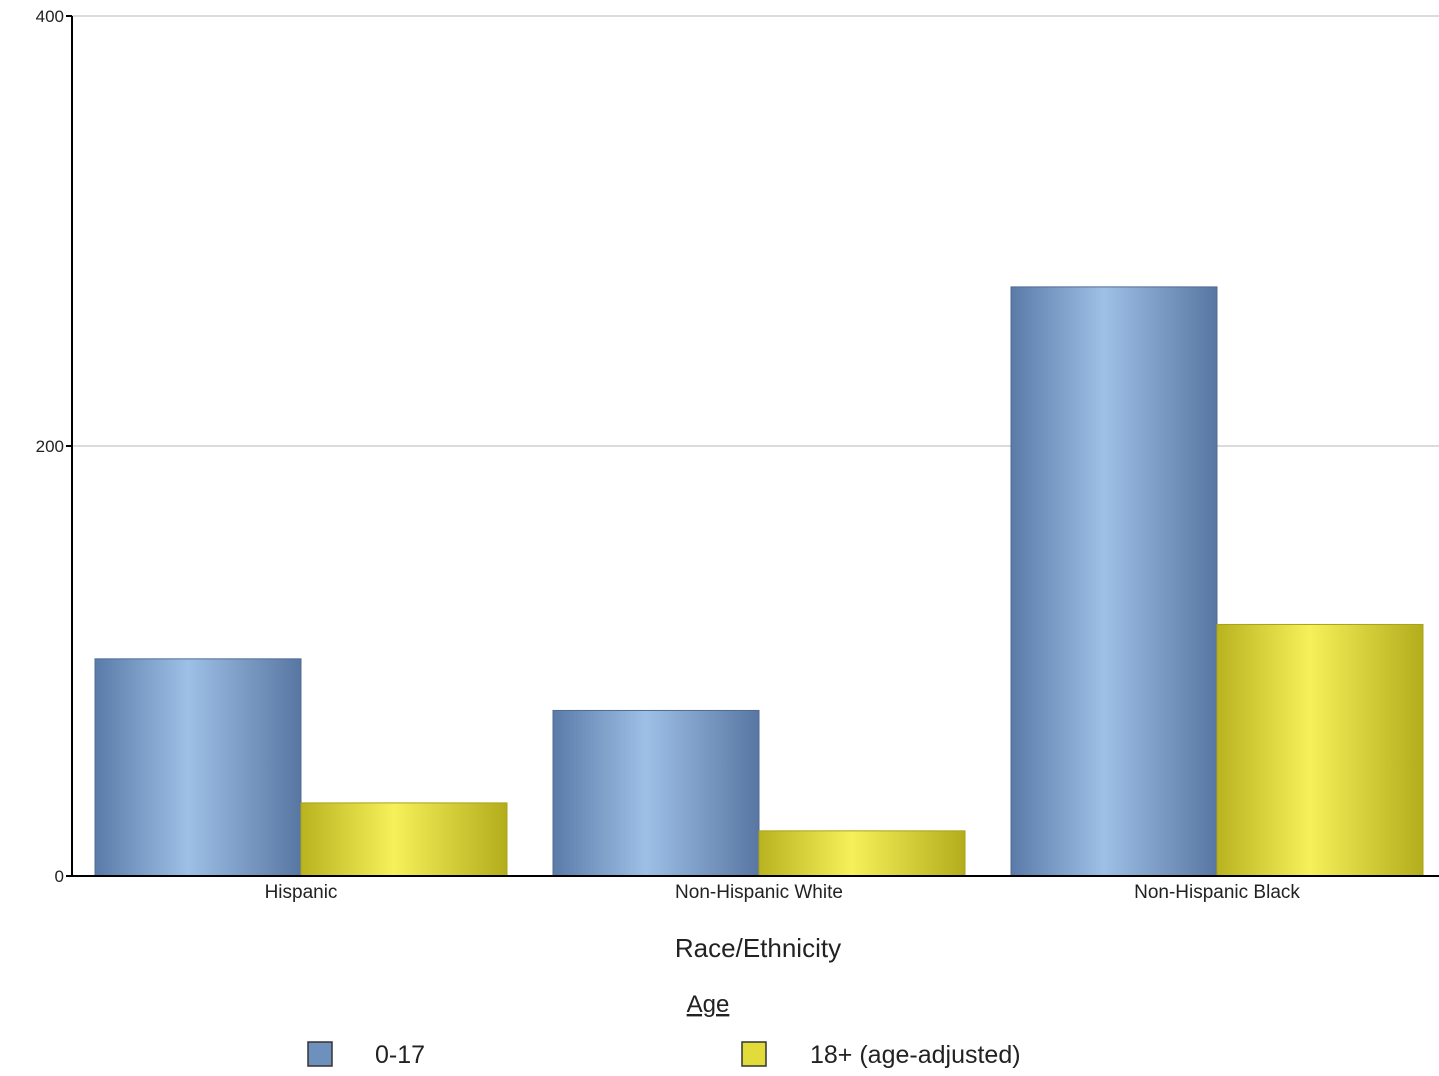 The image size is (1439, 1076). I want to click on legend-label: 0-17, so click(400, 1055).